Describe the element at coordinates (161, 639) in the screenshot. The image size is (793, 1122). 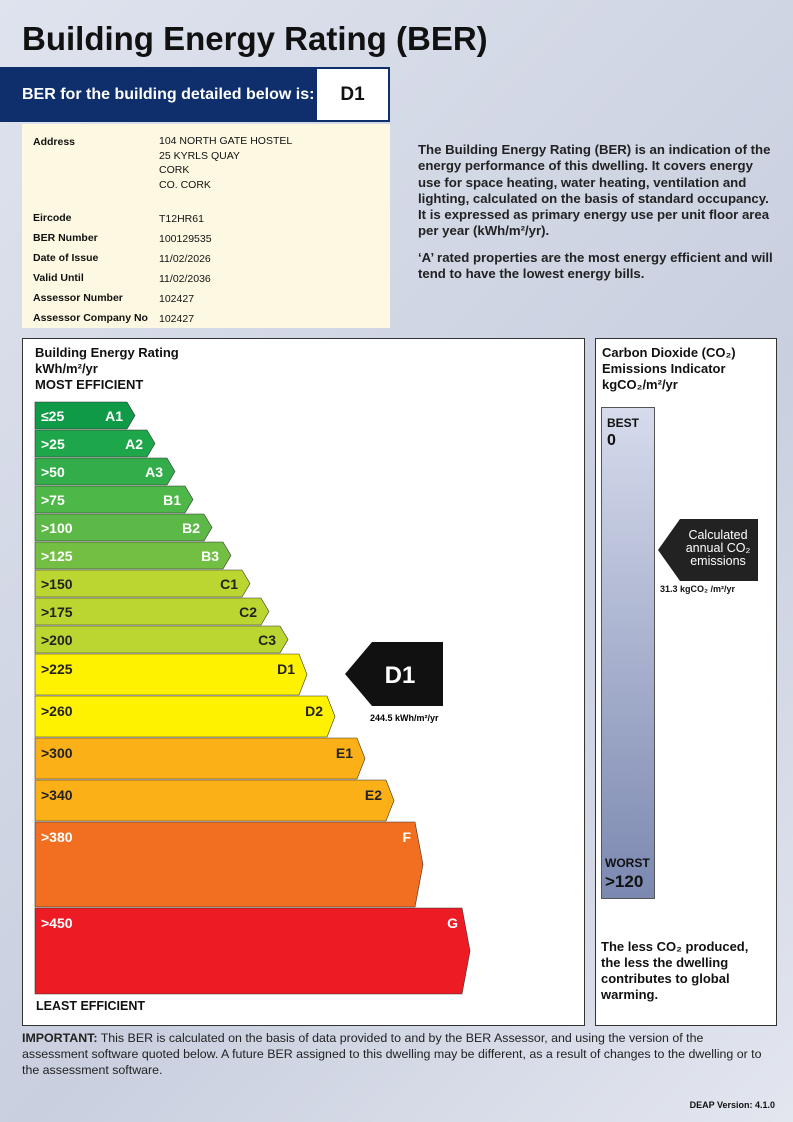
I see `band-c3` at that location.